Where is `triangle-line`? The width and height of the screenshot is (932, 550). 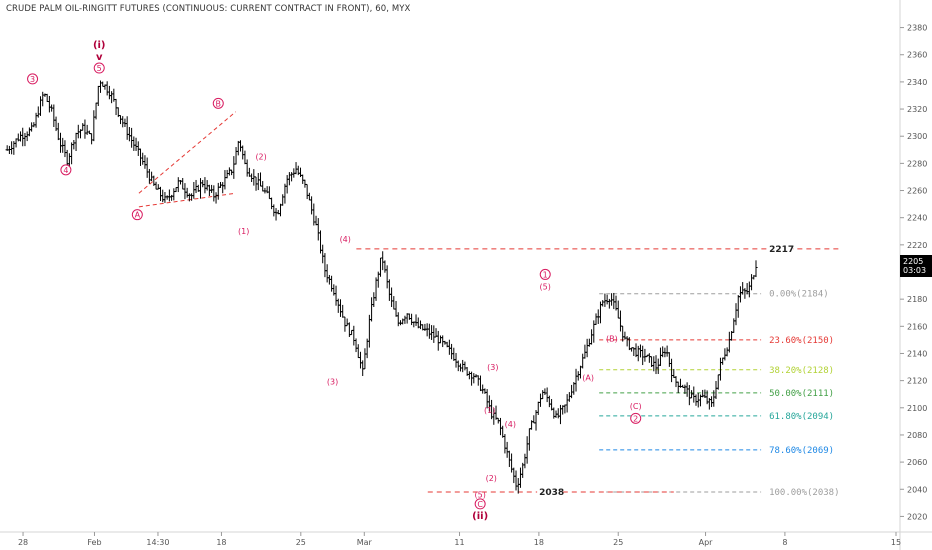 triangle-line is located at coordinates (187, 152).